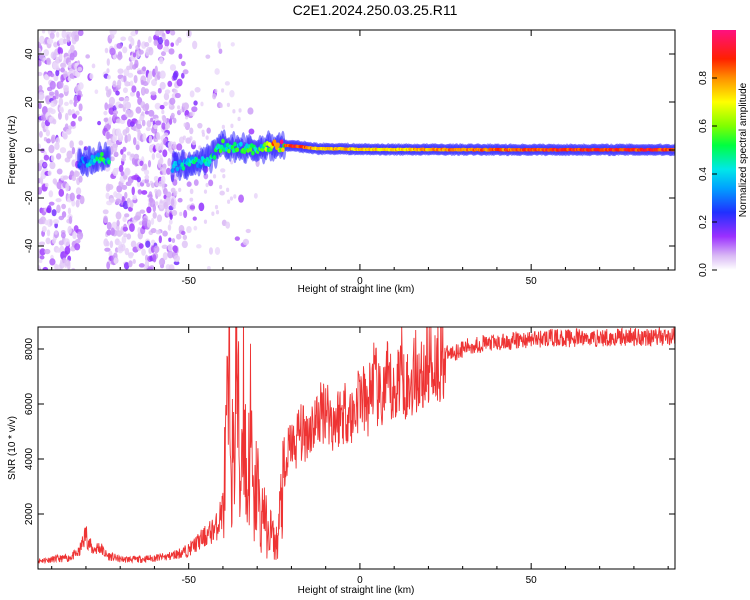 The height and width of the screenshot is (600, 750). Describe the element at coordinates (12, 150) in the screenshot. I see `spectrogram-ylabel: Frequency (Hz)` at that location.